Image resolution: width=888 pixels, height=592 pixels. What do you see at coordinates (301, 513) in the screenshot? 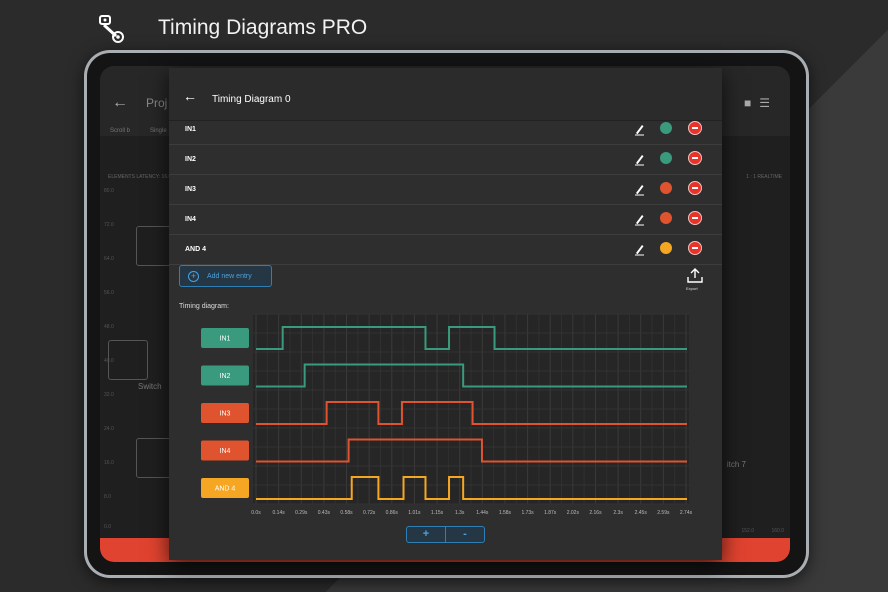
I see `x-tick-label: 0.29s` at bounding box center [301, 513].